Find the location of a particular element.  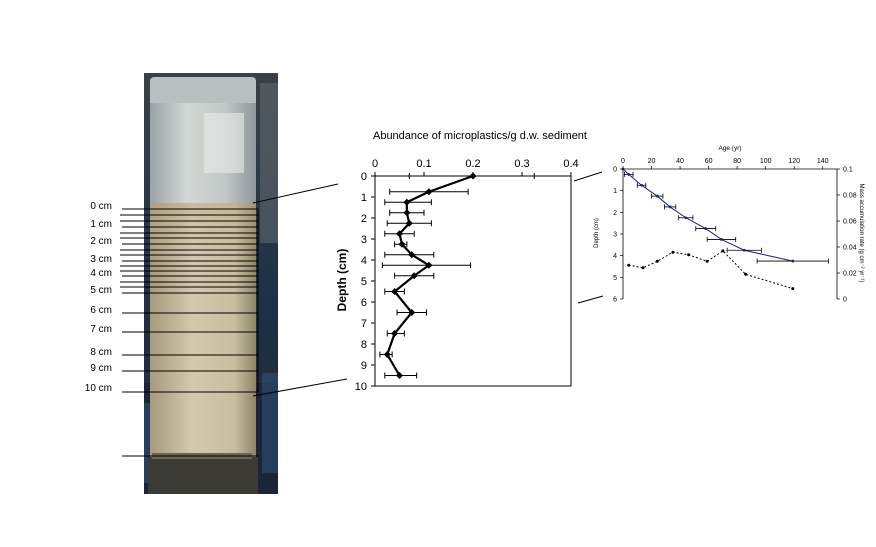

depth-label-5cm: 5 cm is located at coordinates (101, 290).